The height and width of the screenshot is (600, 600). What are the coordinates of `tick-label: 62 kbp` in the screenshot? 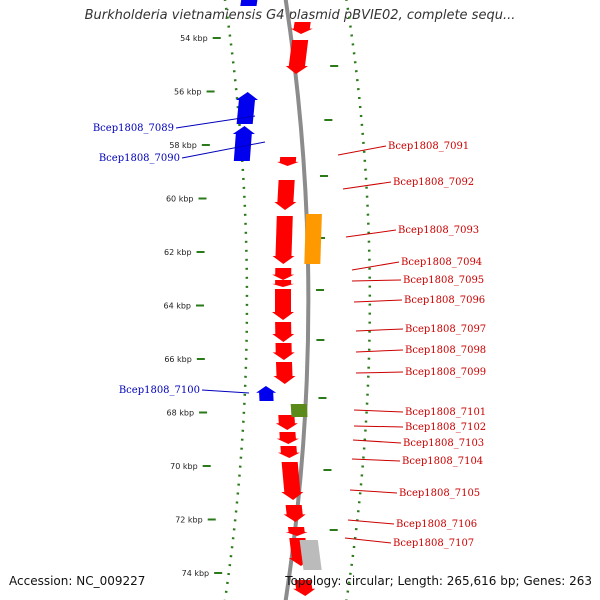 It's located at (178, 252).